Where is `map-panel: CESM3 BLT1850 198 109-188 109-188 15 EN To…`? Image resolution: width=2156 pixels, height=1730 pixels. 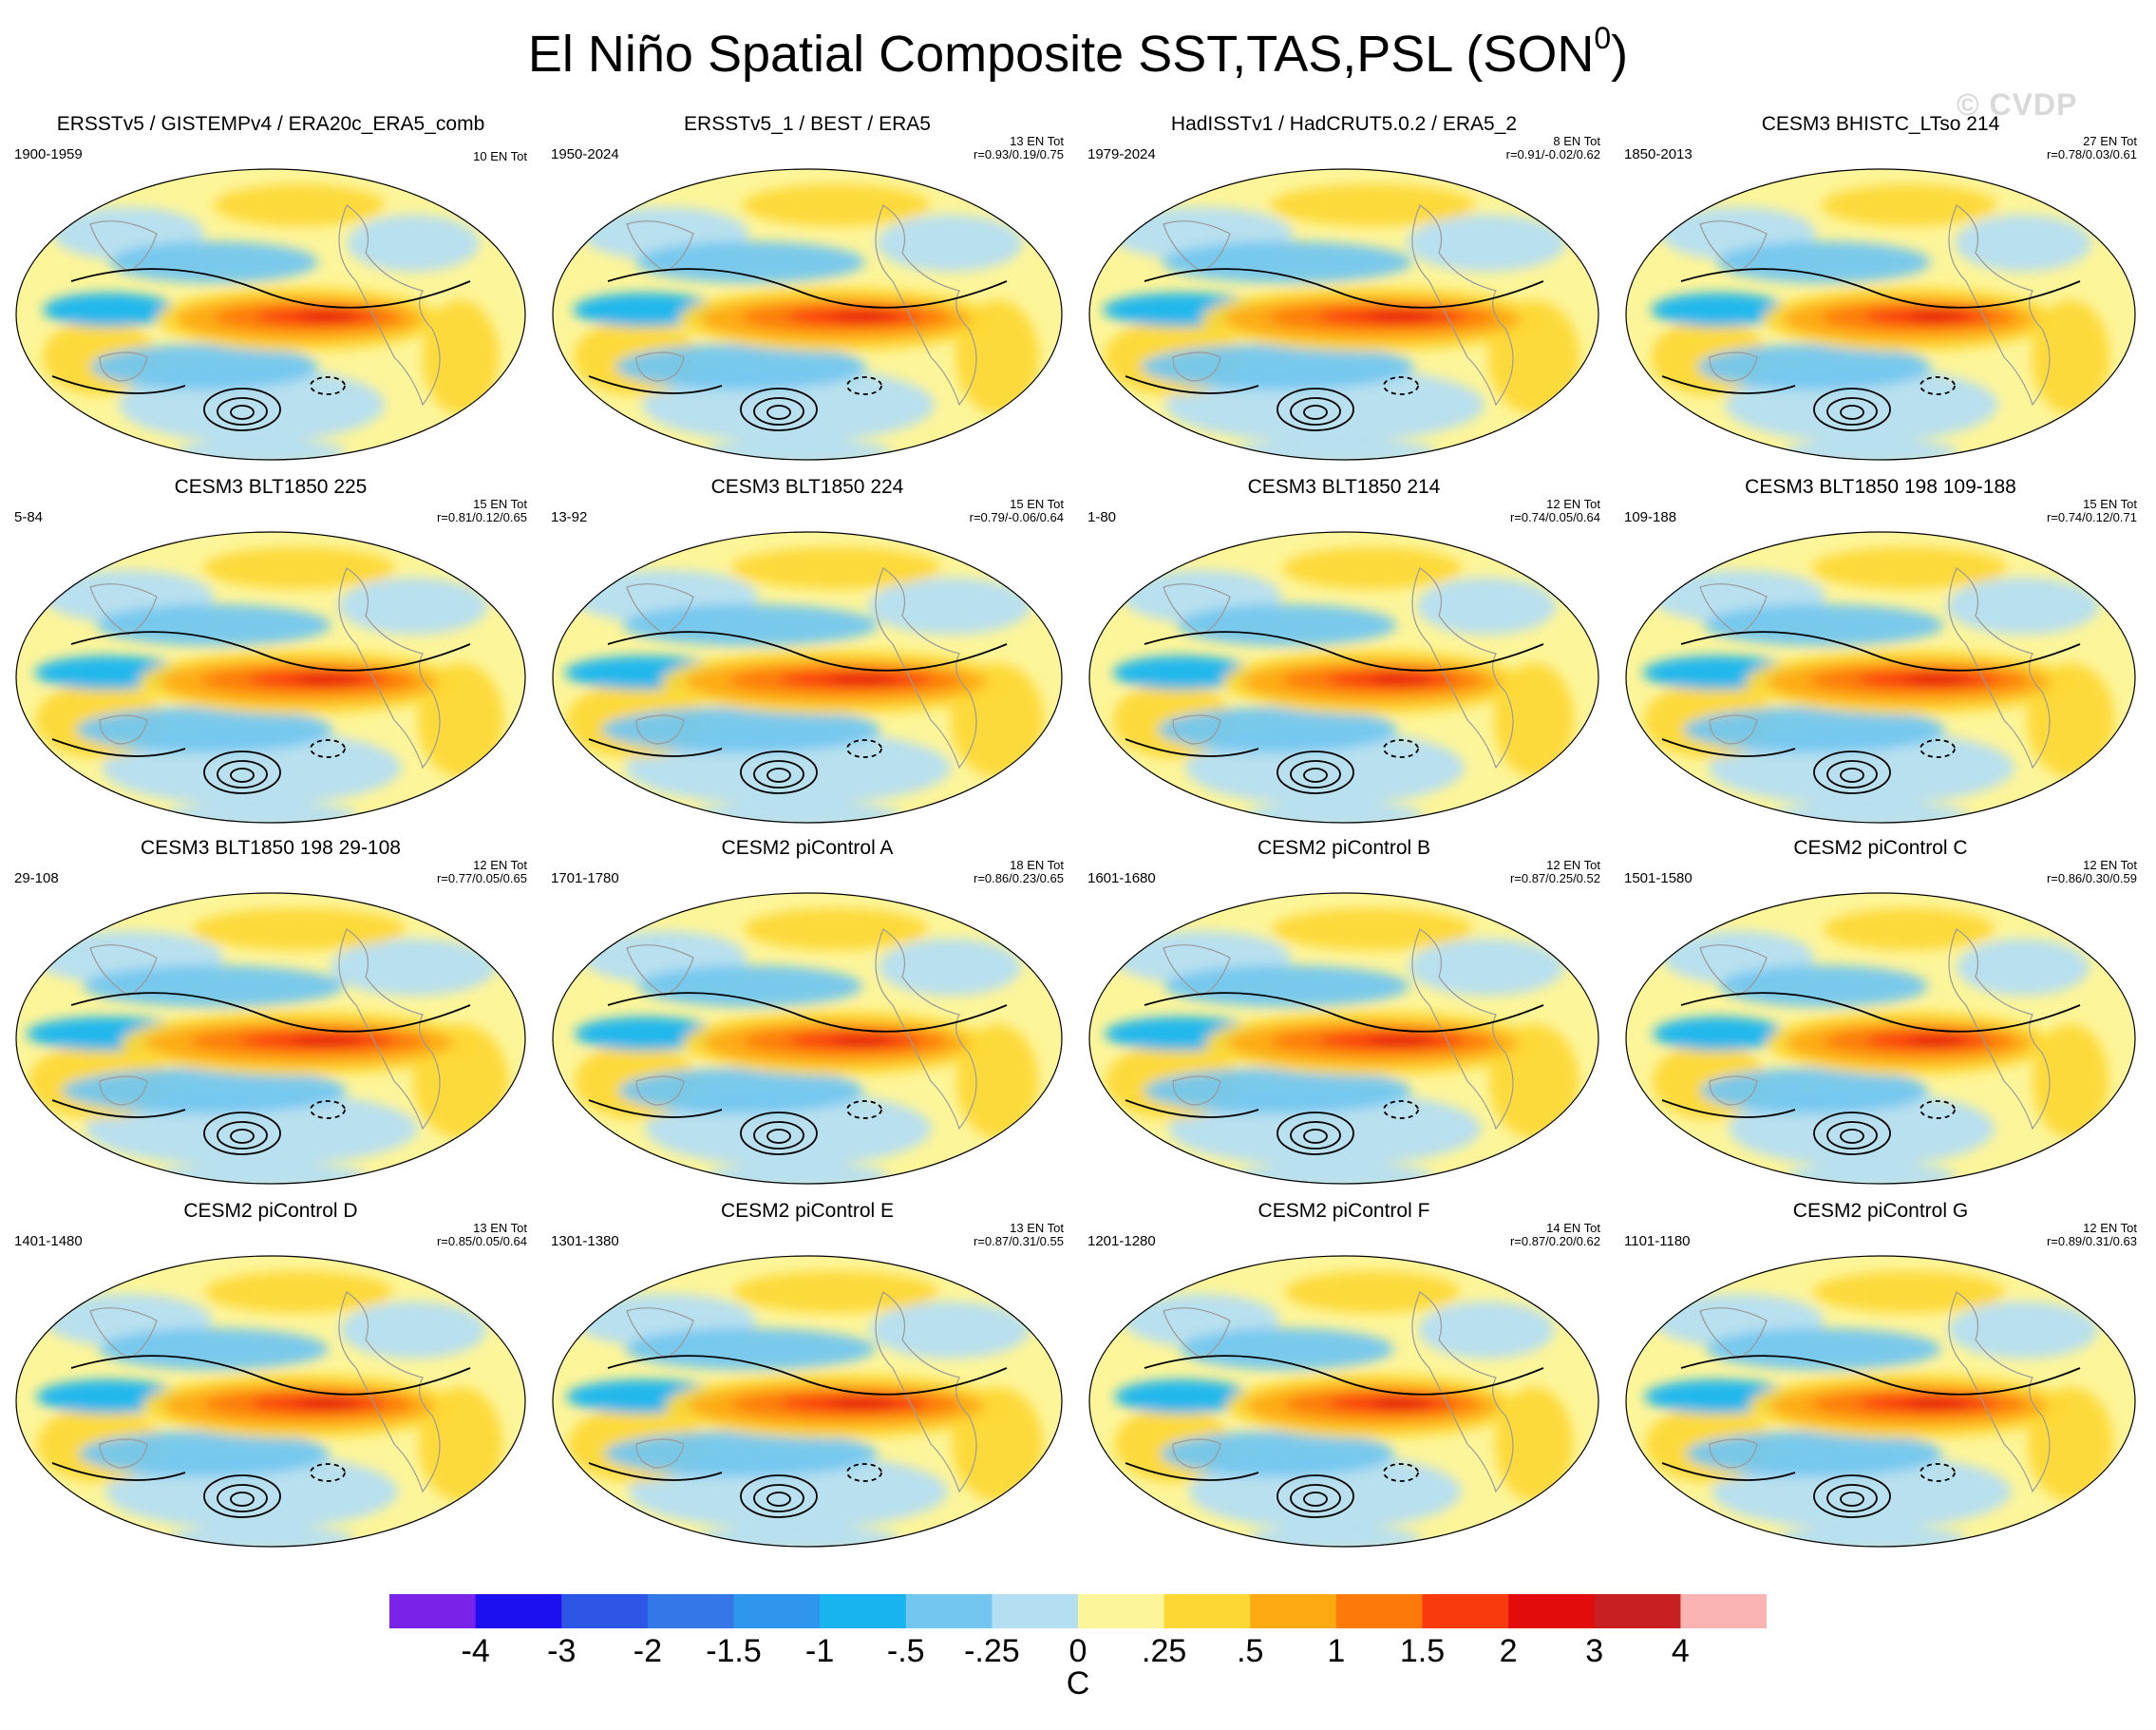
map-panel: CESM3 BLT1850 198 109-188 109-188 15 EN To… is located at coordinates (1881, 656).